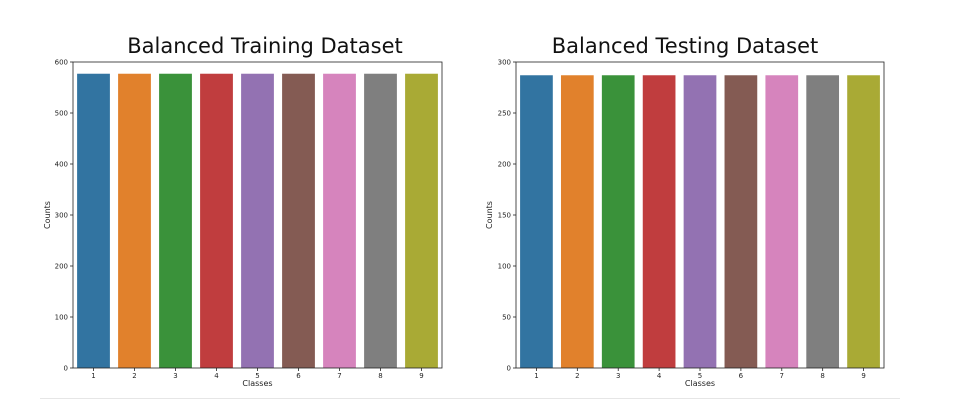  I want to click on chart-title-training: Balanced Training Dataset, so click(265, 46).